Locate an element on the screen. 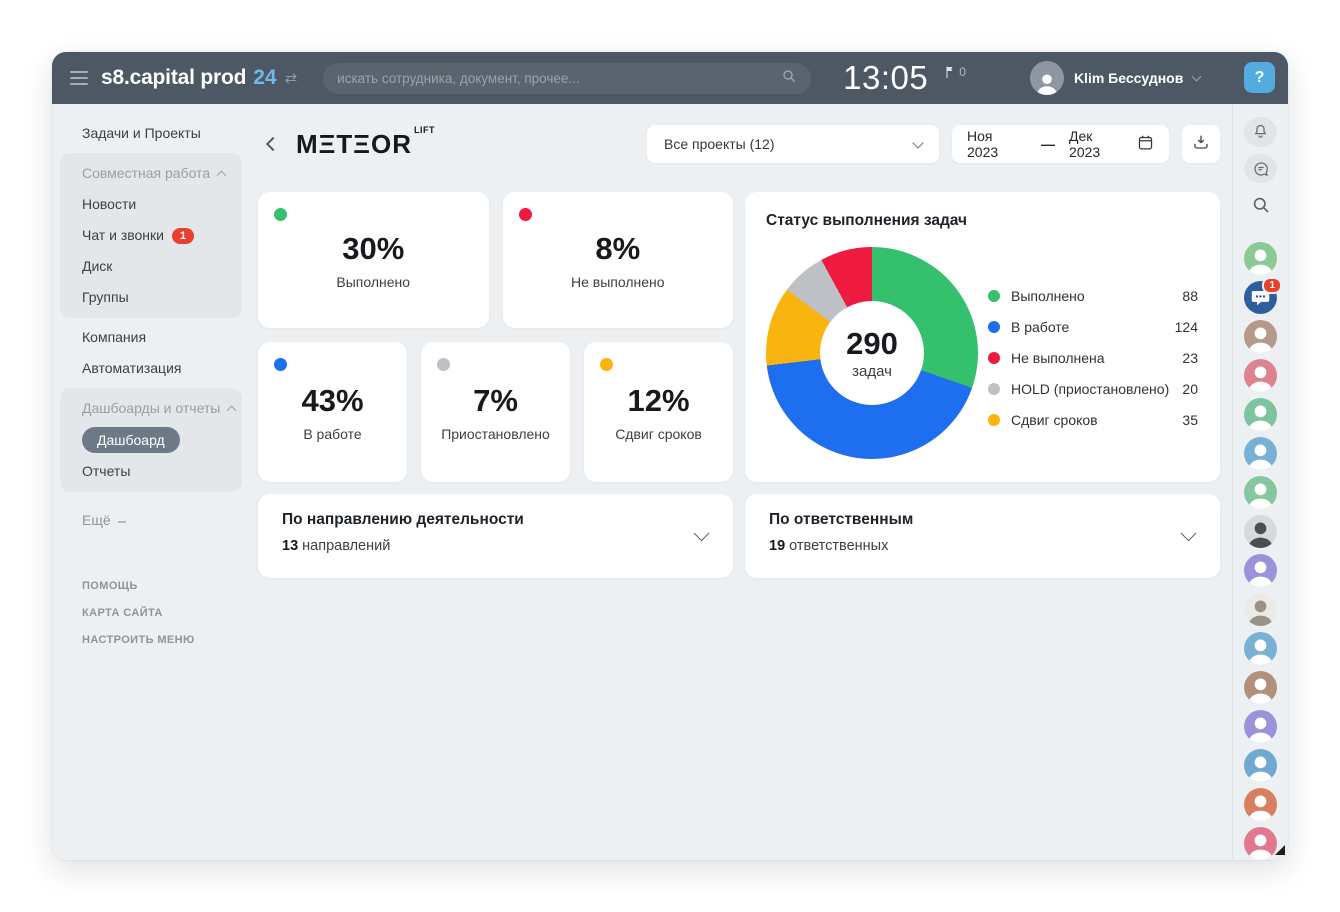 This screenshot has width=1340, height=912. user-menu: Klim Бессуднов is located at coordinates (1115, 78).